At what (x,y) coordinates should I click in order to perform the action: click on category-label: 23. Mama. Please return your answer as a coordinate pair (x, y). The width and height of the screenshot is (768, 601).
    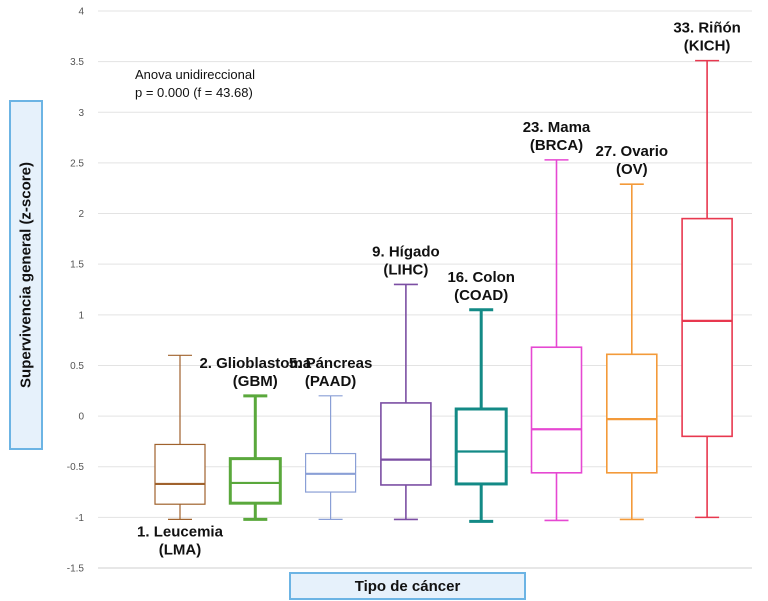
    Looking at the image, I should click on (557, 127).